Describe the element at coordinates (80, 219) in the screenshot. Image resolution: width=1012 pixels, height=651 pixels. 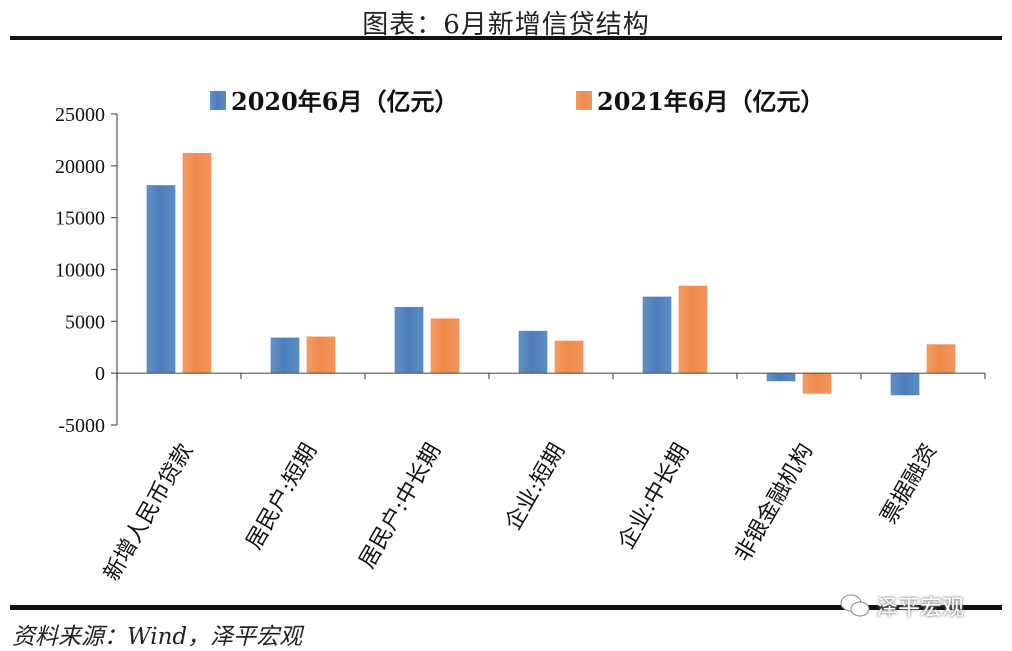
I see `y-tick-label: 15000` at that location.